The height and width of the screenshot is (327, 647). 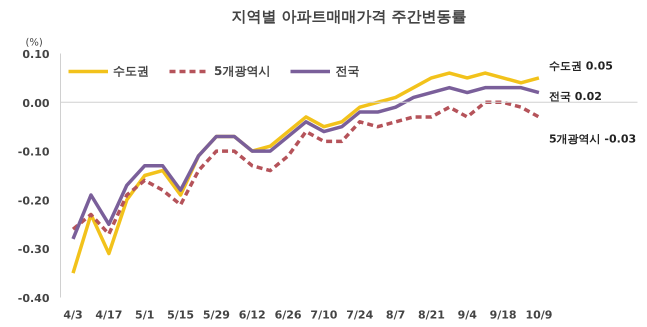 I want to click on x-tick-label: 9/4, so click(x=468, y=315).